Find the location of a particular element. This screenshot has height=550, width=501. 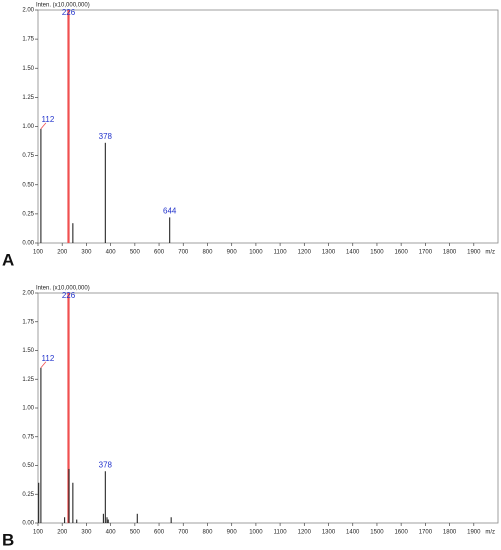

panel-letter: A is located at coordinates (8, 259).